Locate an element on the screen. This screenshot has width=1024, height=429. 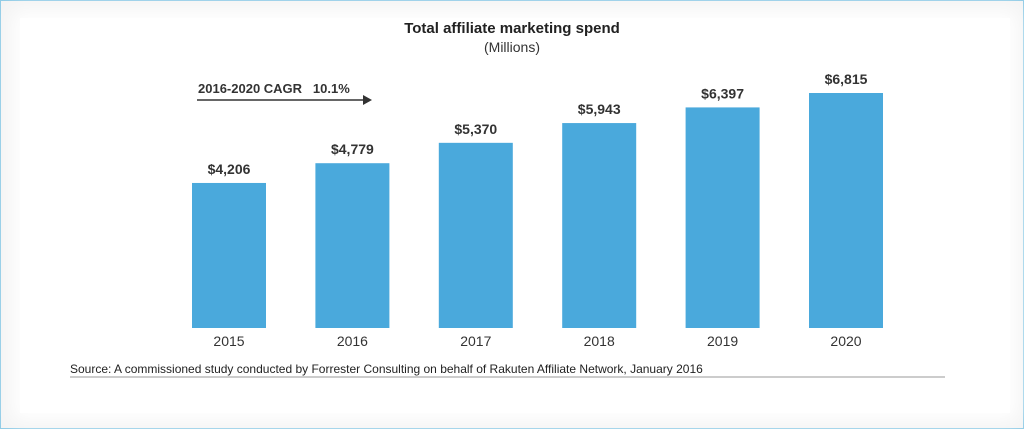
chart-title: Total affiliate marketing spend is located at coordinates (512, 28).